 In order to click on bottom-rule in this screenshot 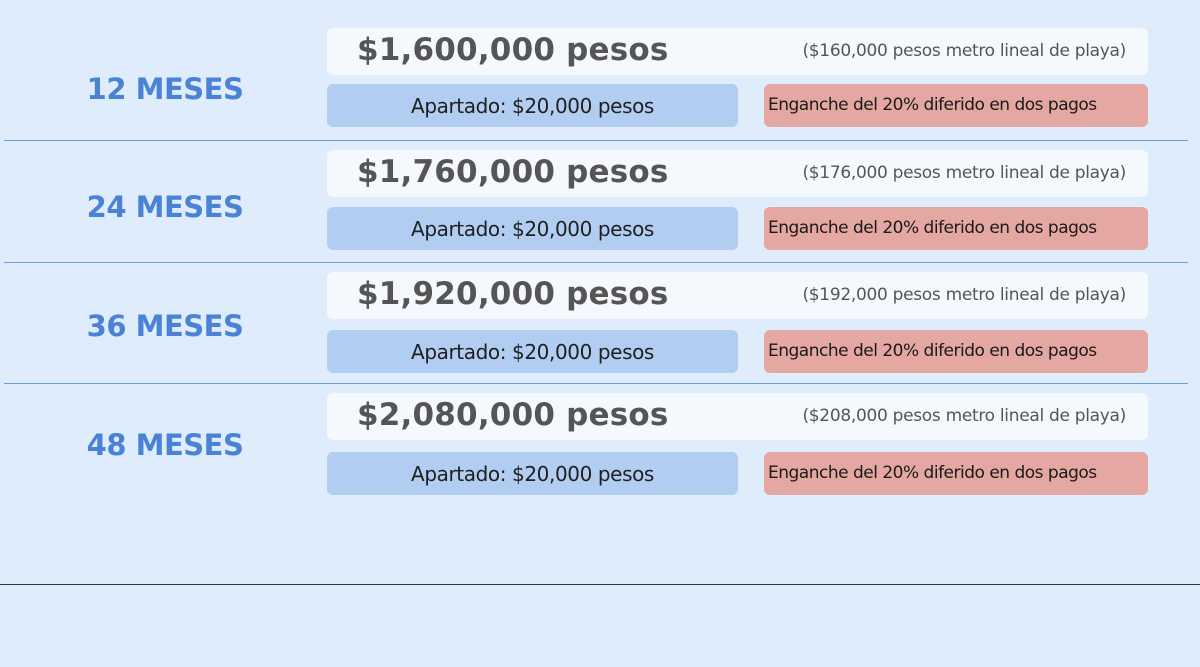, I will do `click(600, 584)`.